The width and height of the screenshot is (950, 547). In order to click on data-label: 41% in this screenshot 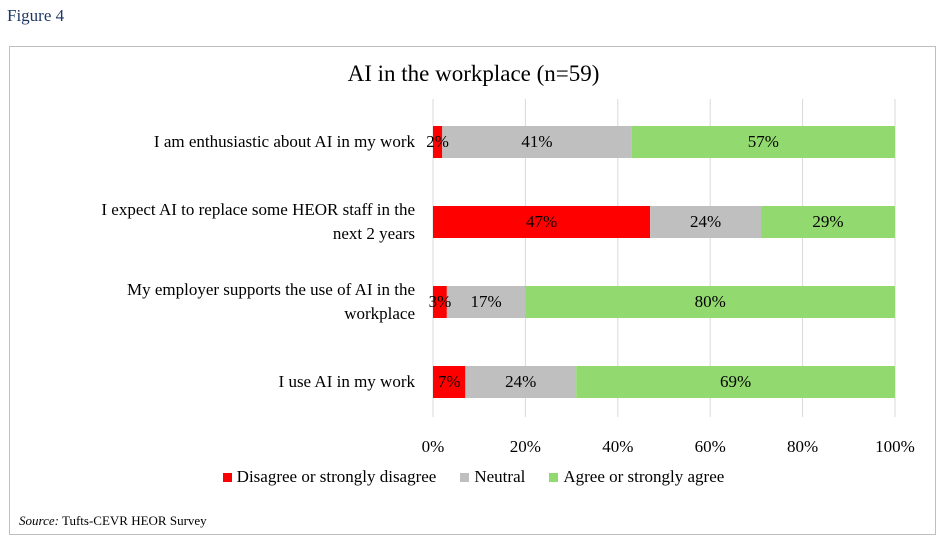, I will do `click(537, 141)`.